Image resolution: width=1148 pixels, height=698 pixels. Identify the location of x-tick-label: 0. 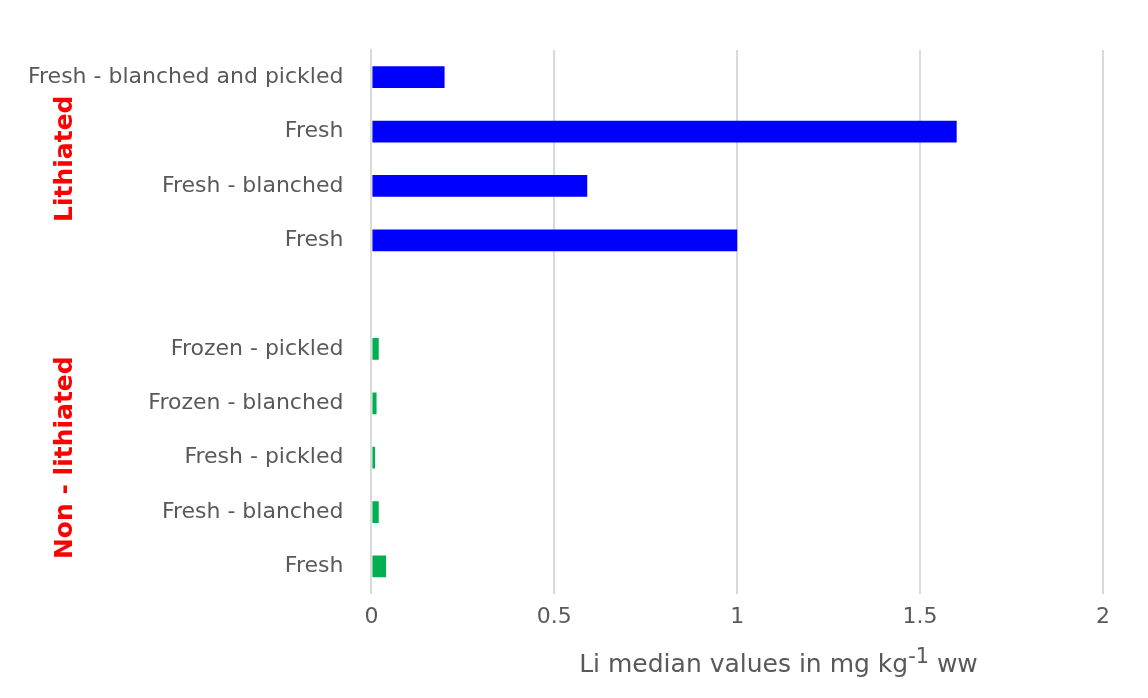
(371, 615).